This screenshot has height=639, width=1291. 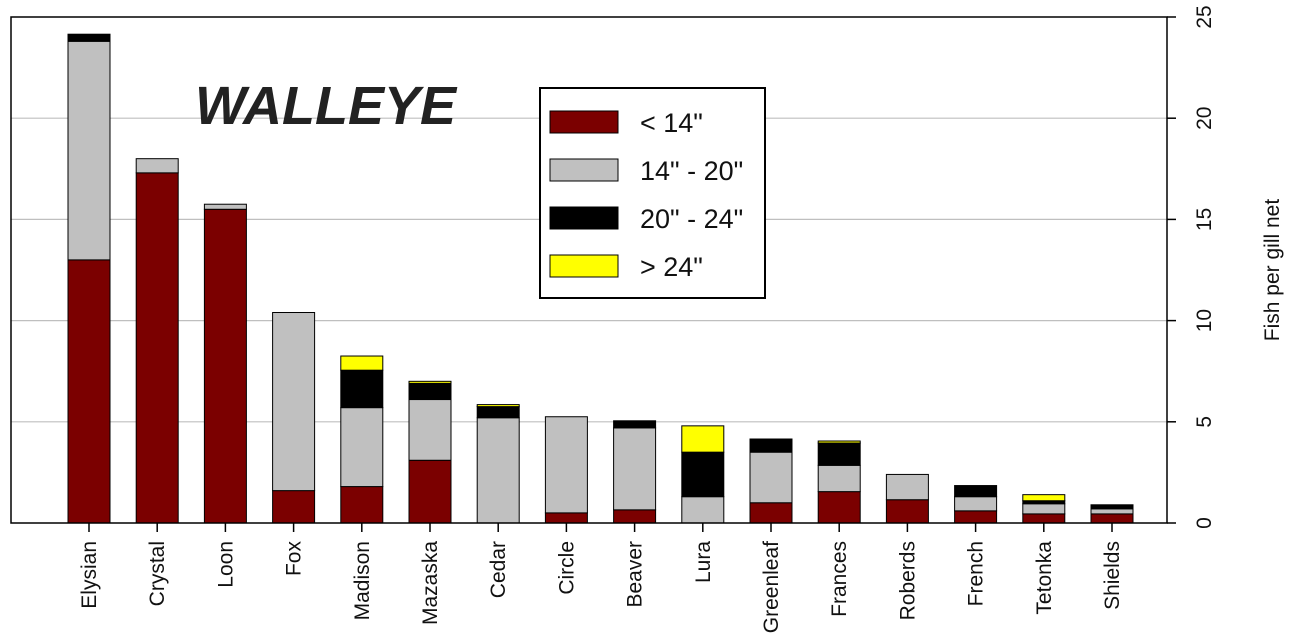 What do you see at coordinates (1044, 578) in the screenshot?
I see `x-tick-label: Tetonka` at bounding box center [1044, 578].